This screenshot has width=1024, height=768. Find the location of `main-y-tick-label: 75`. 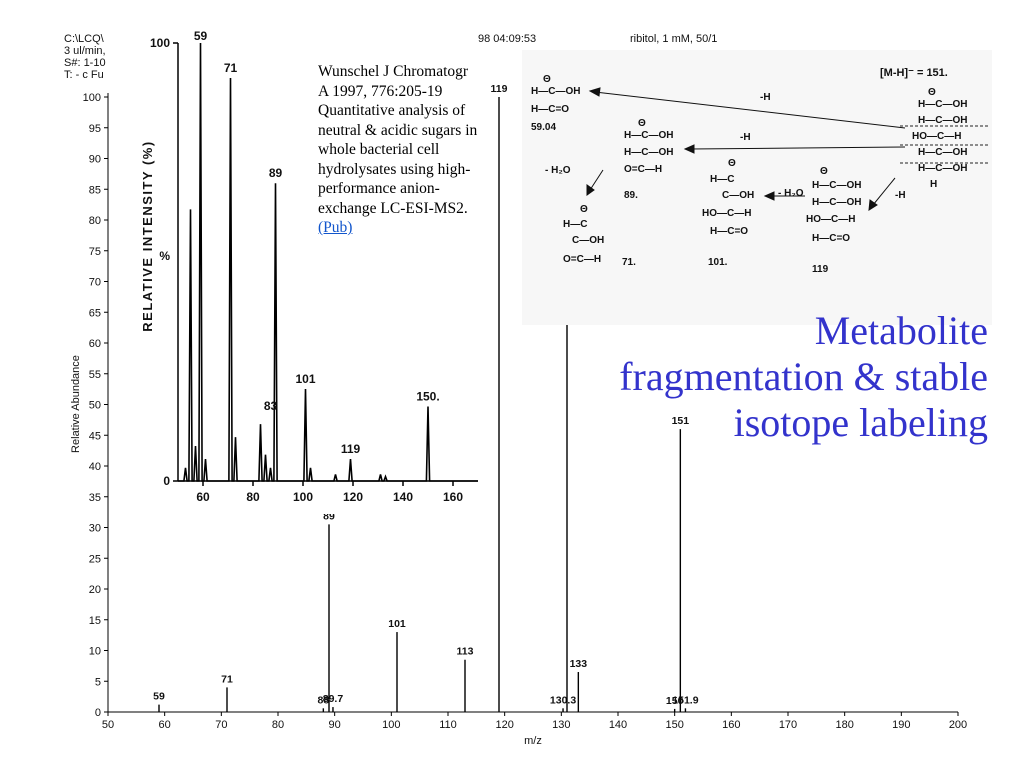

main-y-tick-label: 75 is located at coordinates (95, 252).